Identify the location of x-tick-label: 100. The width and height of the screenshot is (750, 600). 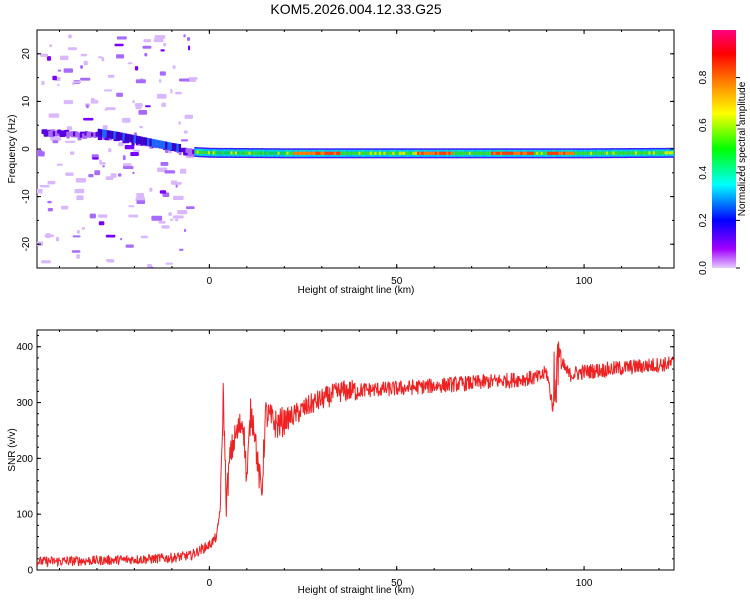
(584, 583).